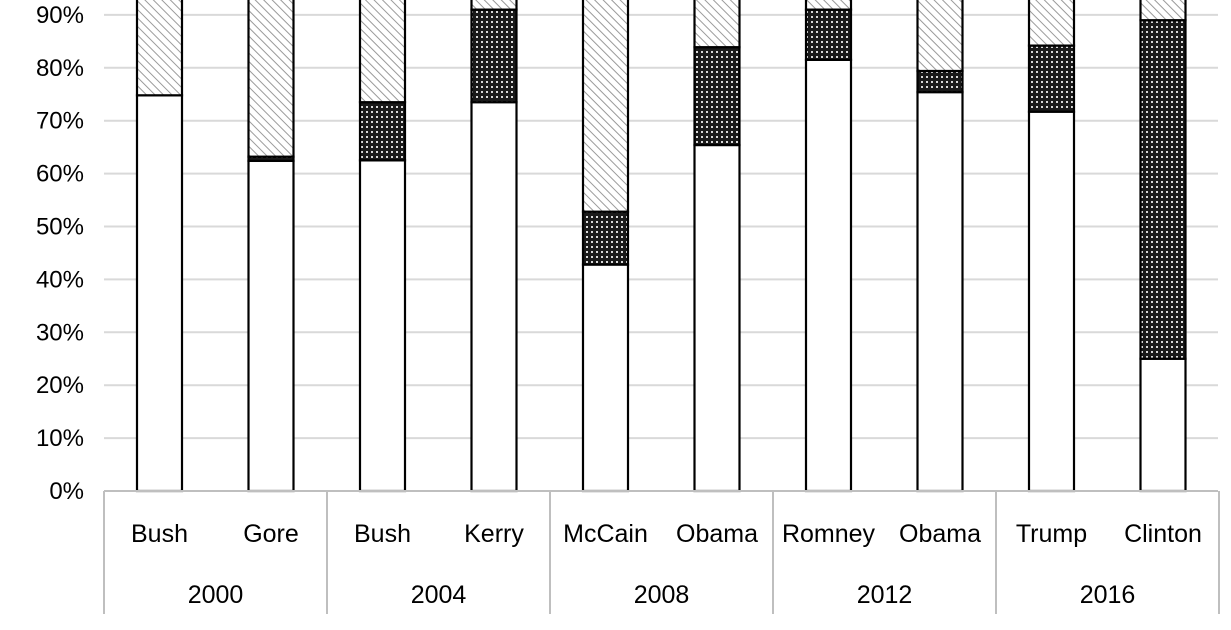  I want to click on y-tick-label: 90%, so click(60, 15).